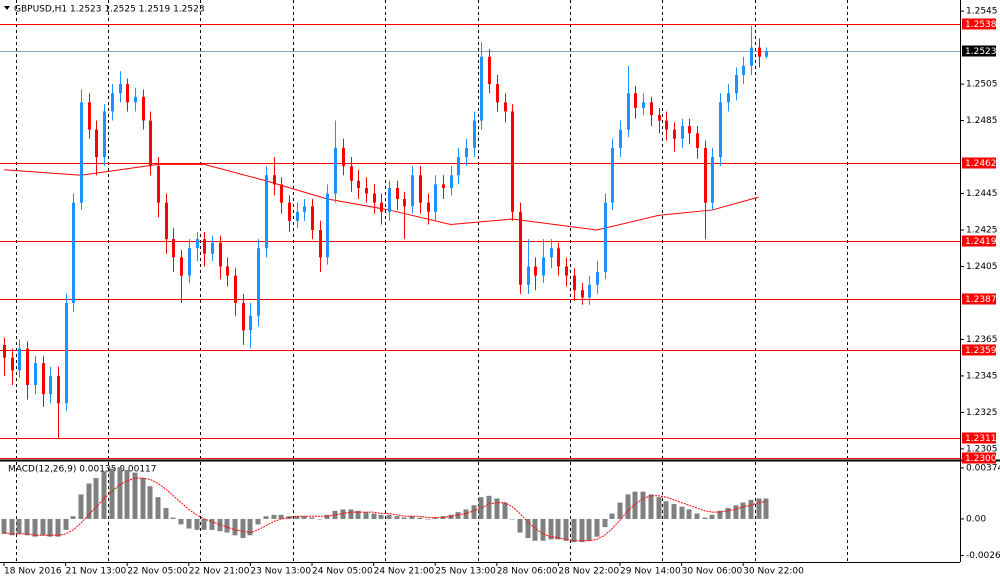  I want to click on current-price-label: 1.2523, so click(981, 52).